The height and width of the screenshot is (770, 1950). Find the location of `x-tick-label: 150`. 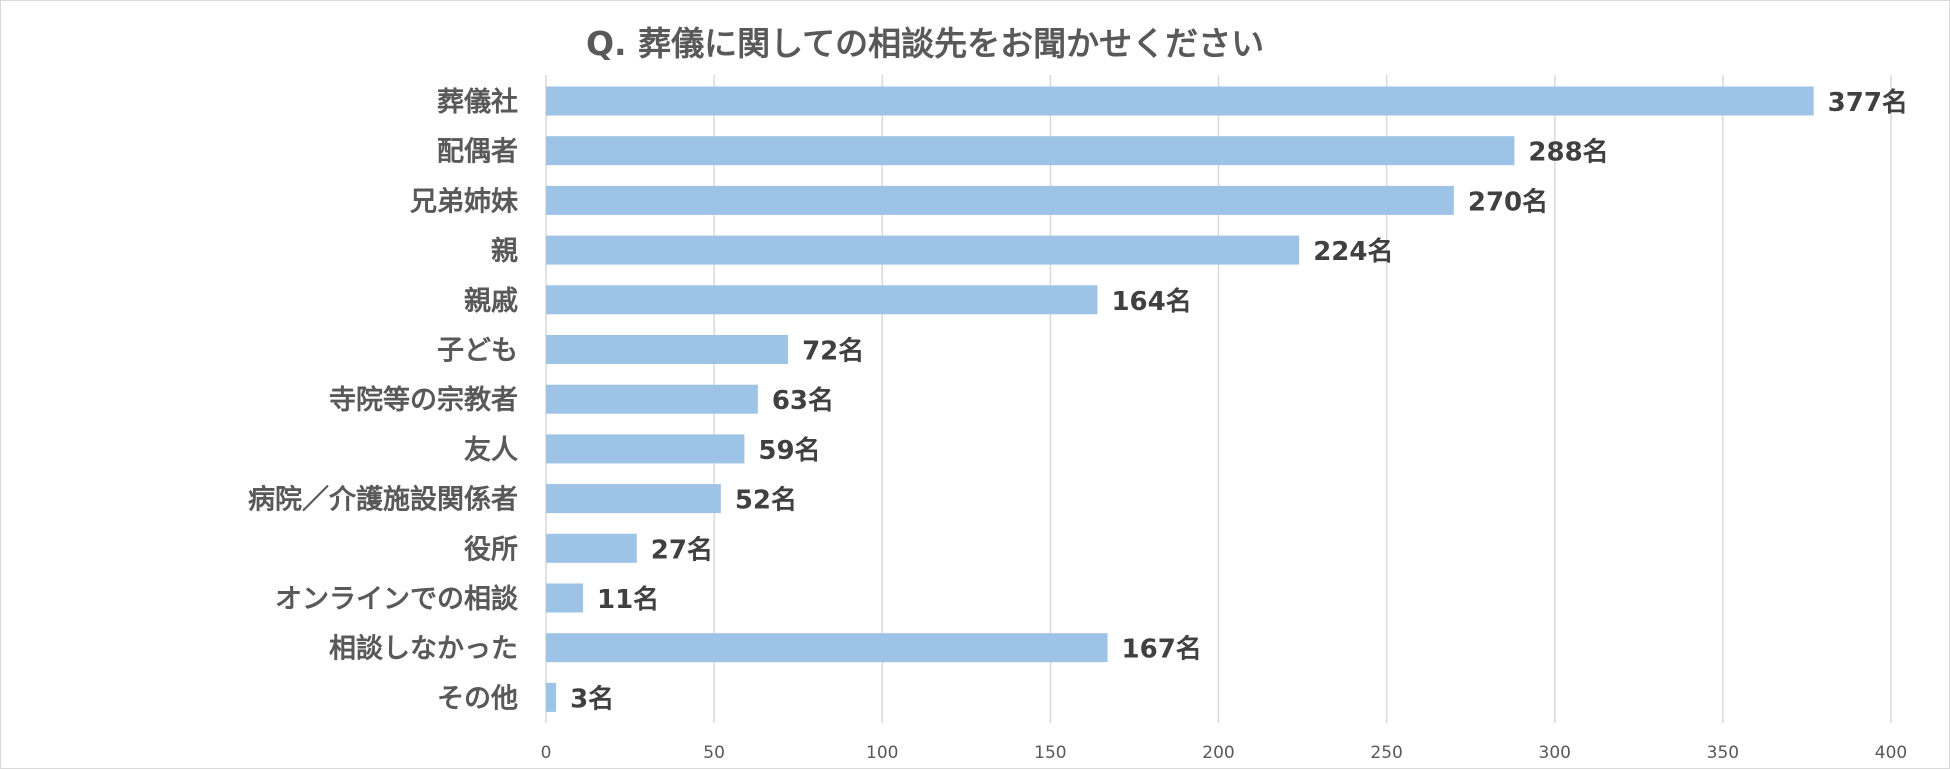

x-tick-label: 150 is located at coordinates (1050, 753).